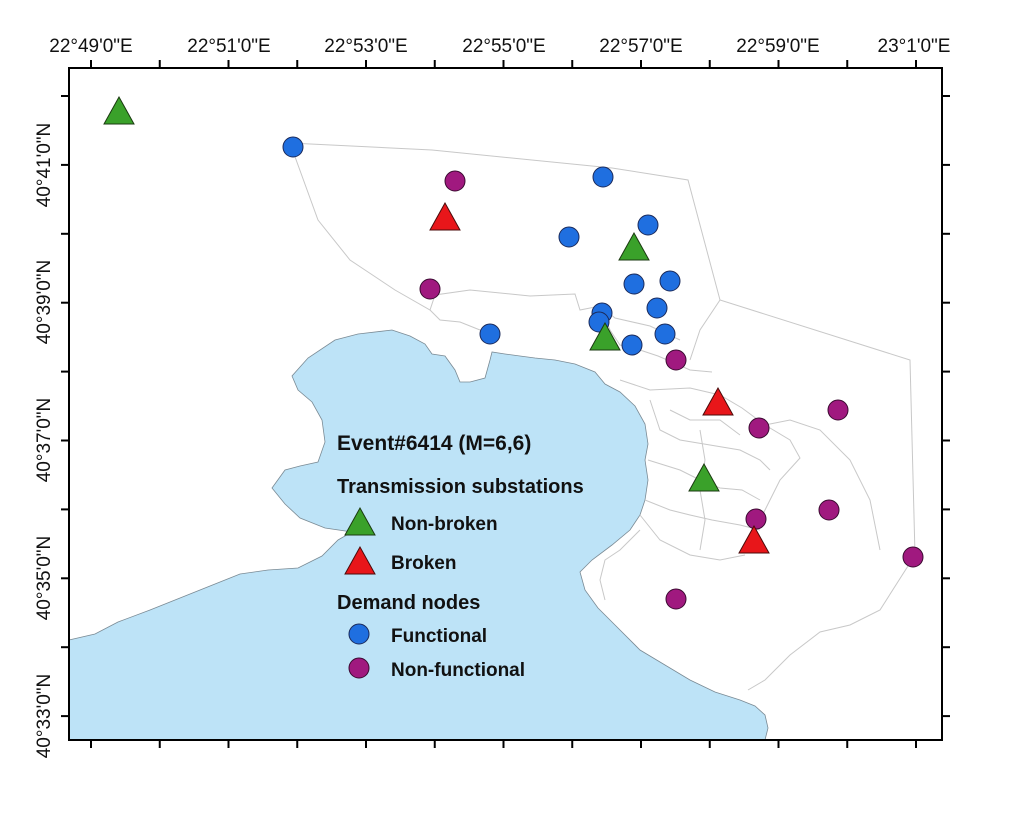 The width and height of the screenshot is (1023, 813). I want to click on latitude-label: 40°33'0"N, so click(44, 716).